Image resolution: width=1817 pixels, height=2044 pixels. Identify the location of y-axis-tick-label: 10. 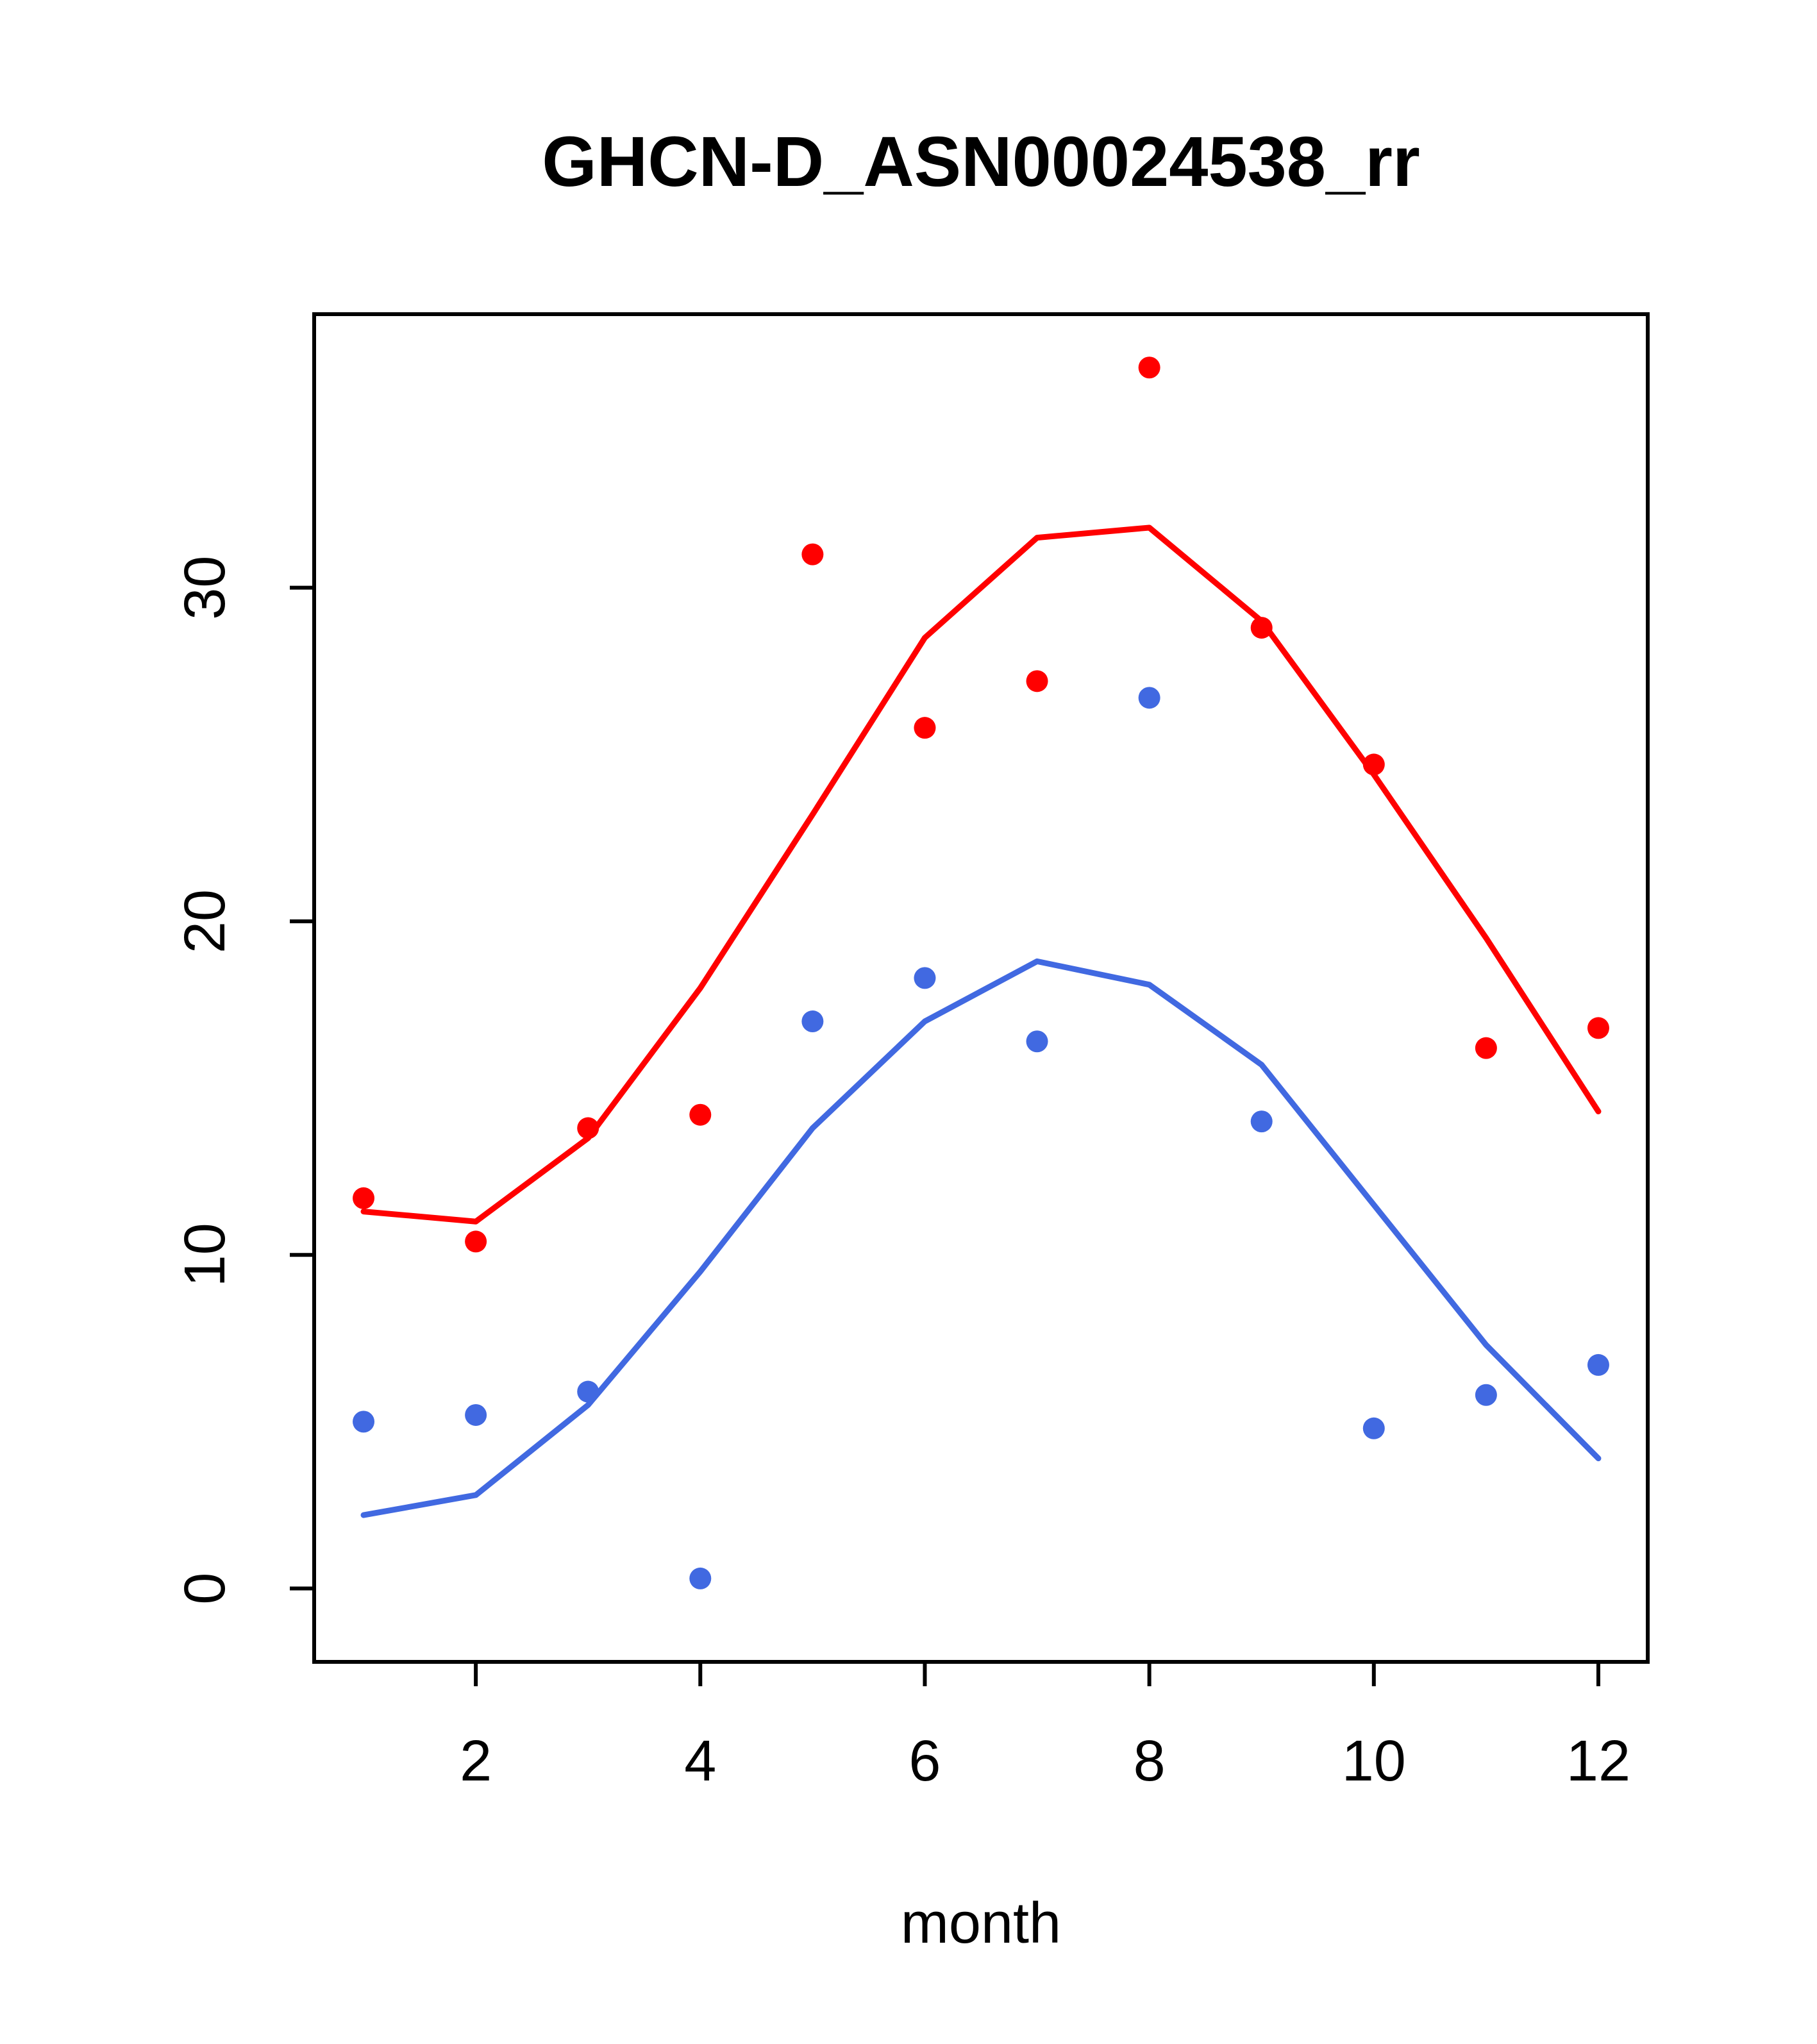
(205, 1255).